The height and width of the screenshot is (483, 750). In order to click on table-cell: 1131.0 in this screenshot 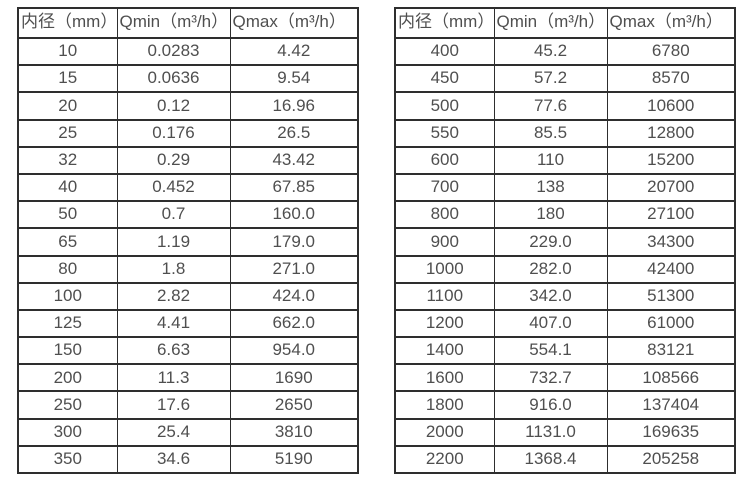, I will do `click(550, 432)`.